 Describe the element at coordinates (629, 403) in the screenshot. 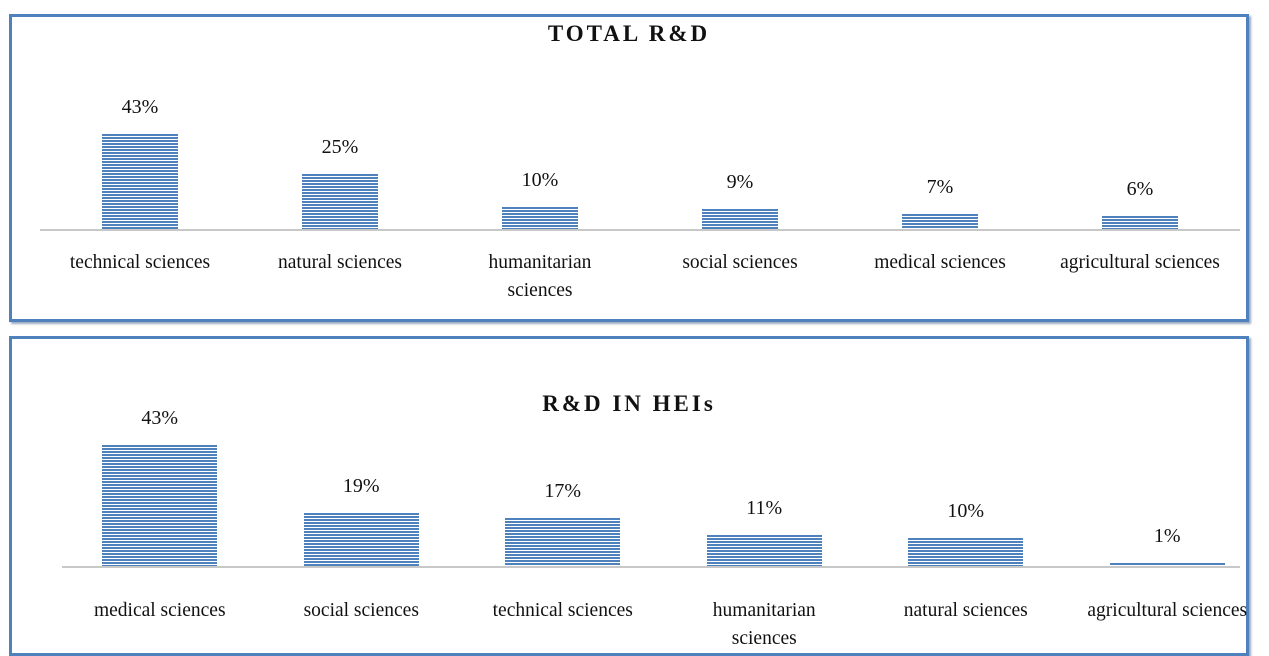

I see `chart-title: R&D IN HEIs` at that location.